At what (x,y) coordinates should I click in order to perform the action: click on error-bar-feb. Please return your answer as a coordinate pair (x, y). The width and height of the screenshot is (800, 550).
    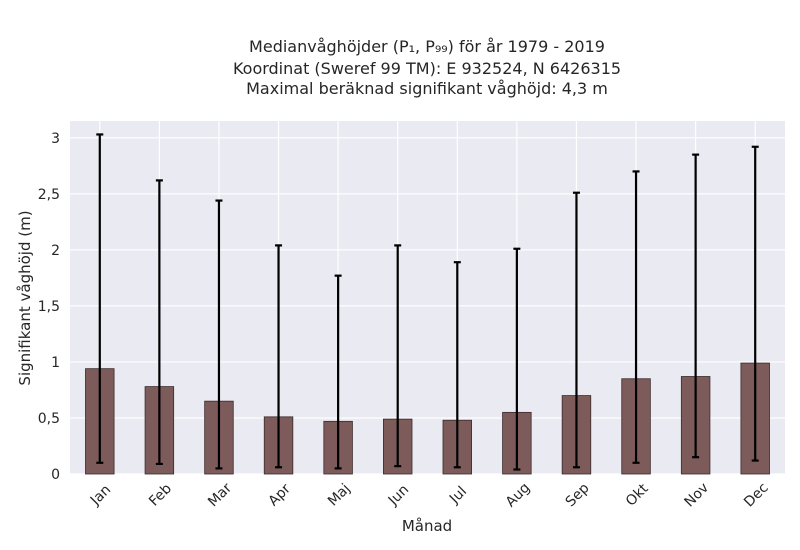
    Looking at the image, I should click on (159, 322).